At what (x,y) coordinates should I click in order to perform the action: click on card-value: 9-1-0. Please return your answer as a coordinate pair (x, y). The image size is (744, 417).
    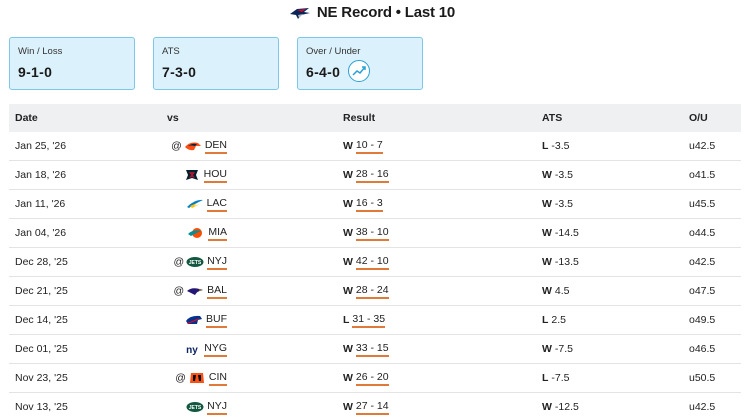
    Looking at the image, I should click on (35, 72).